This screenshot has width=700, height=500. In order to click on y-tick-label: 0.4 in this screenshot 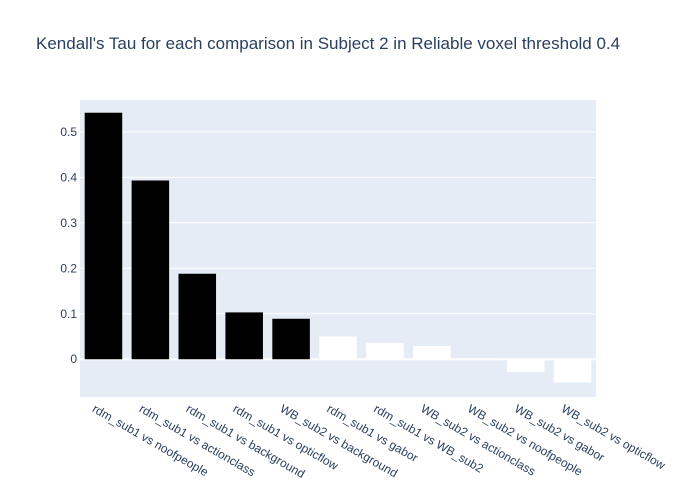, I will do `click(68, 177)`.